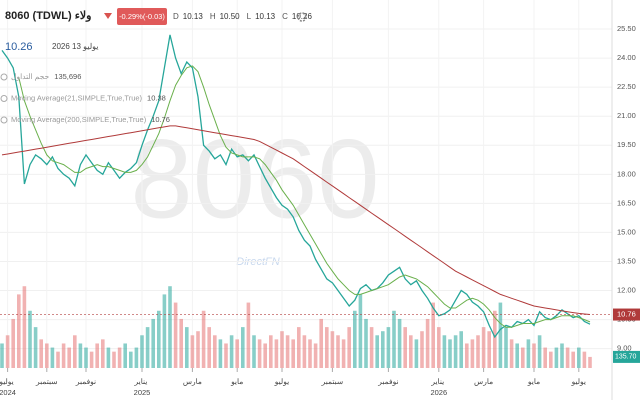 The image size is (640, 400). What do you see at coordinates (626, 144) in the screenshot?
I see `y-tick-label: 19.50` at bounding box center [626, 144].